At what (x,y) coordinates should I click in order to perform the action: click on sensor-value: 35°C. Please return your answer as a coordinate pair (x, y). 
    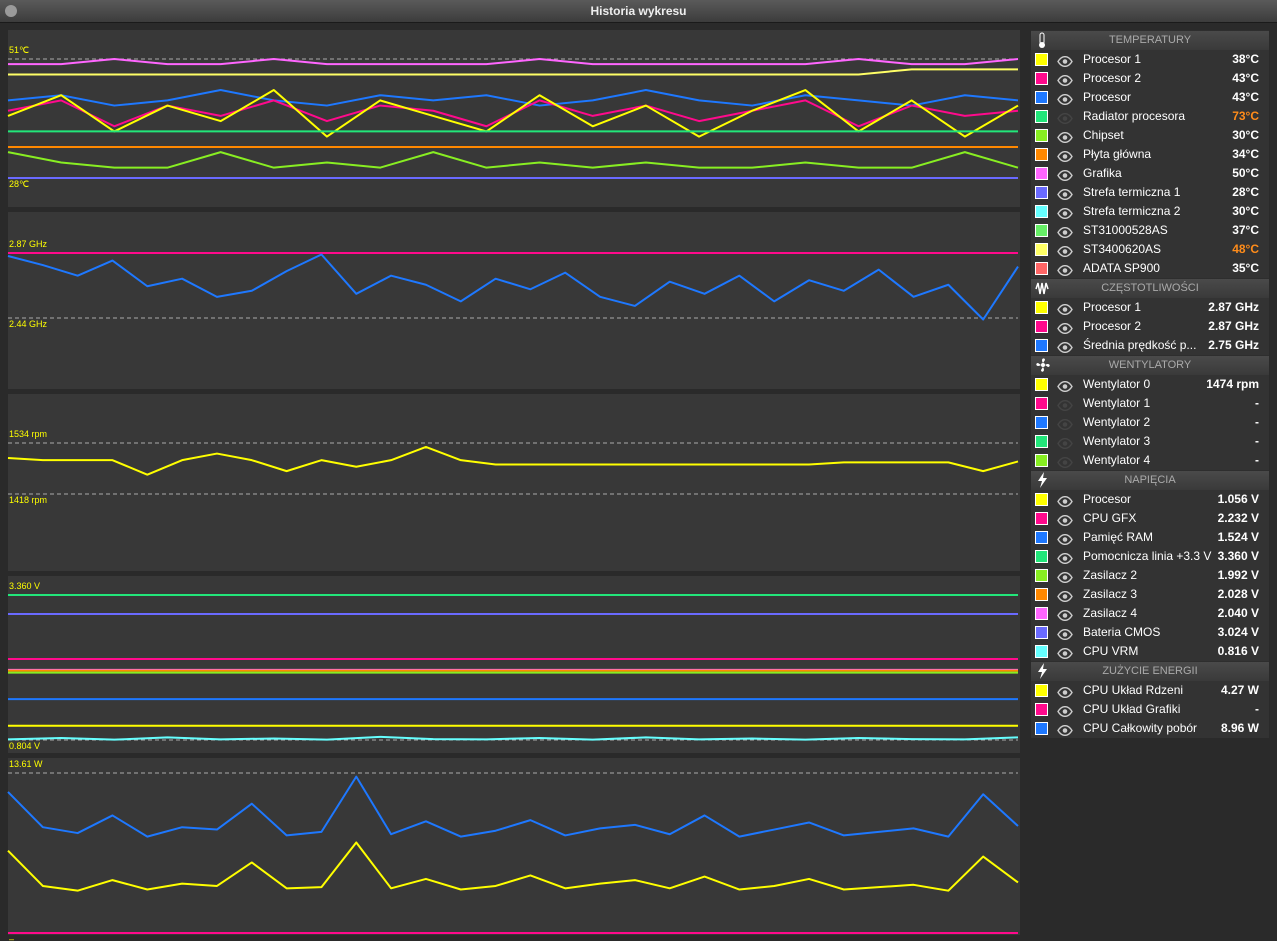
    Looking at the image, I should click on (1245, 268).